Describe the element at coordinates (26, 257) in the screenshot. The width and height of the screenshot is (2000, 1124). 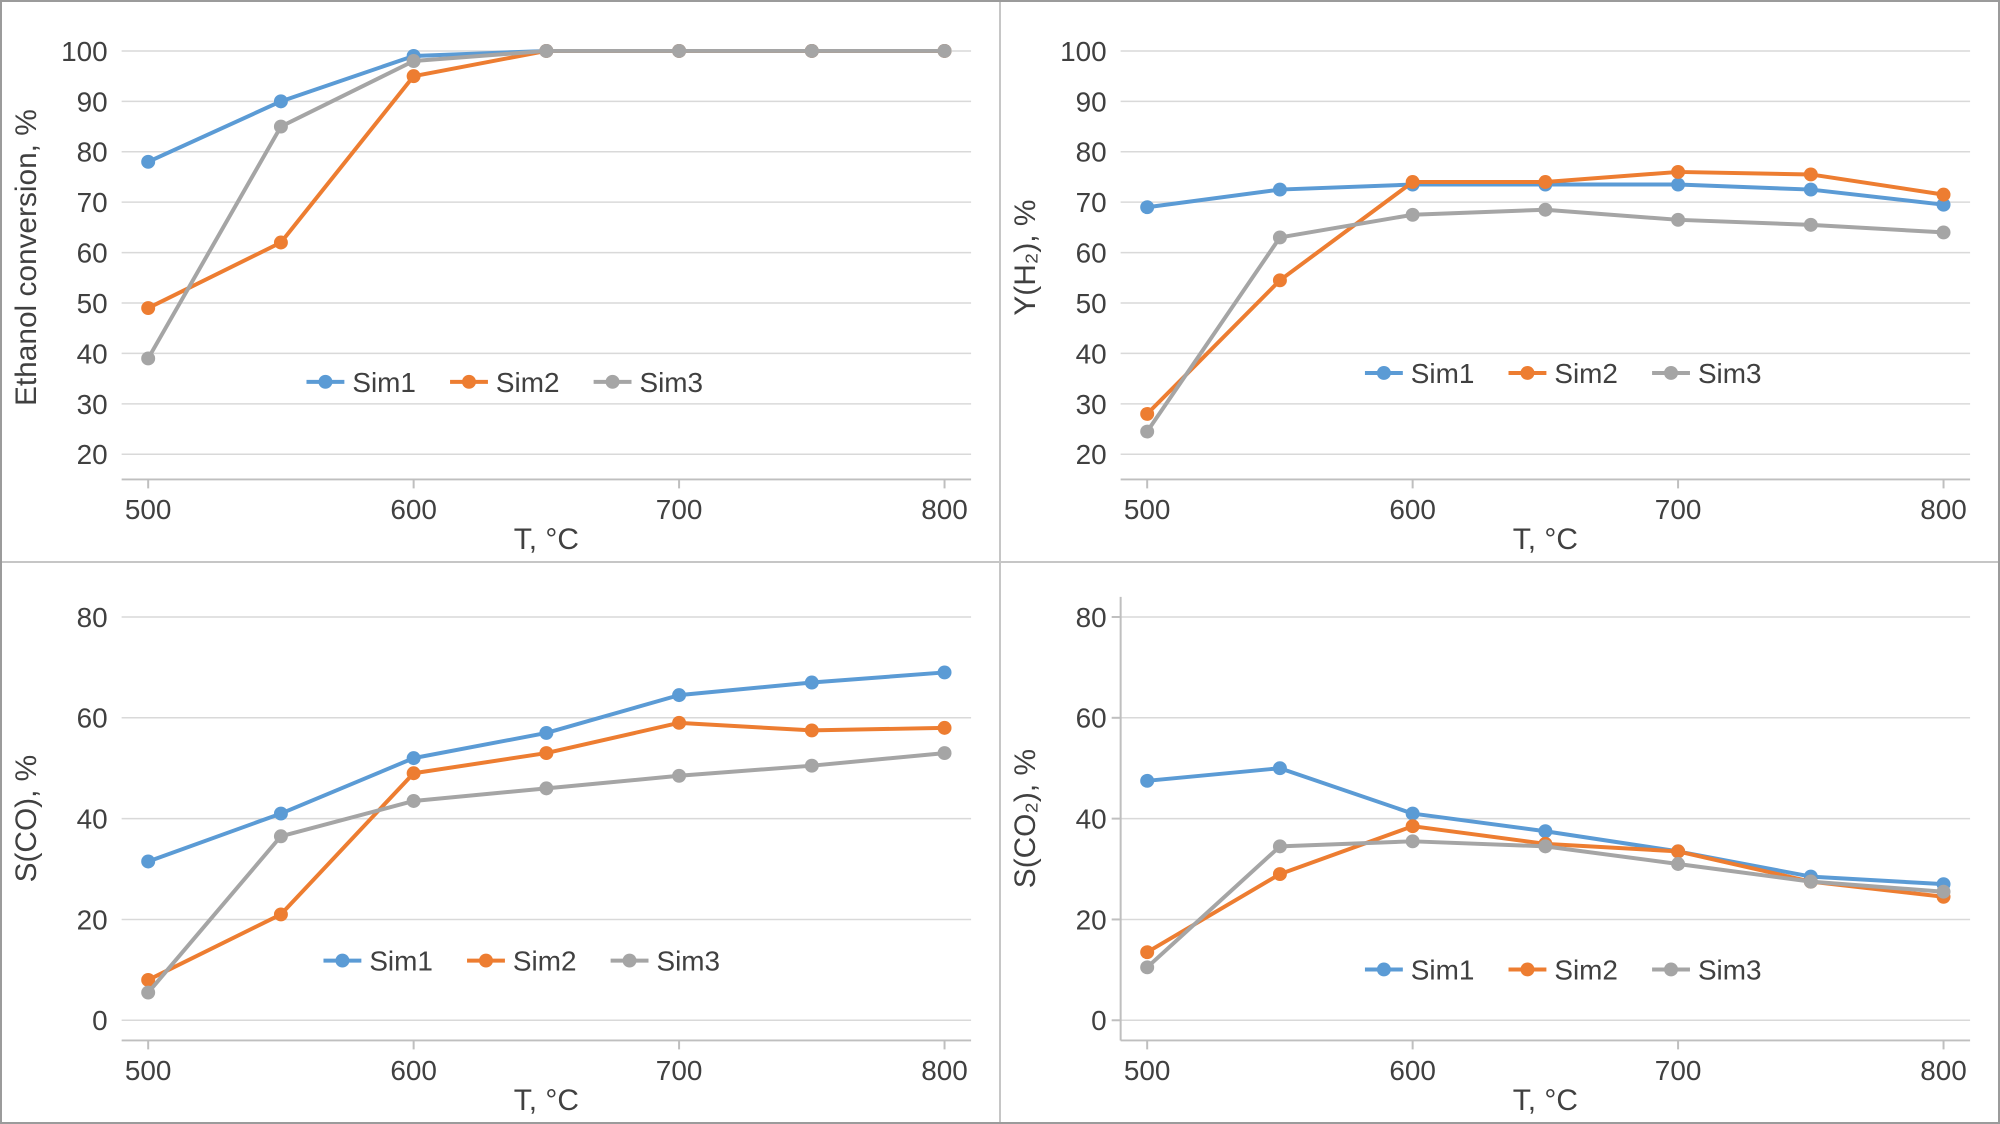
I see `y-axis-title: Ethanol conversion, %` at that location.